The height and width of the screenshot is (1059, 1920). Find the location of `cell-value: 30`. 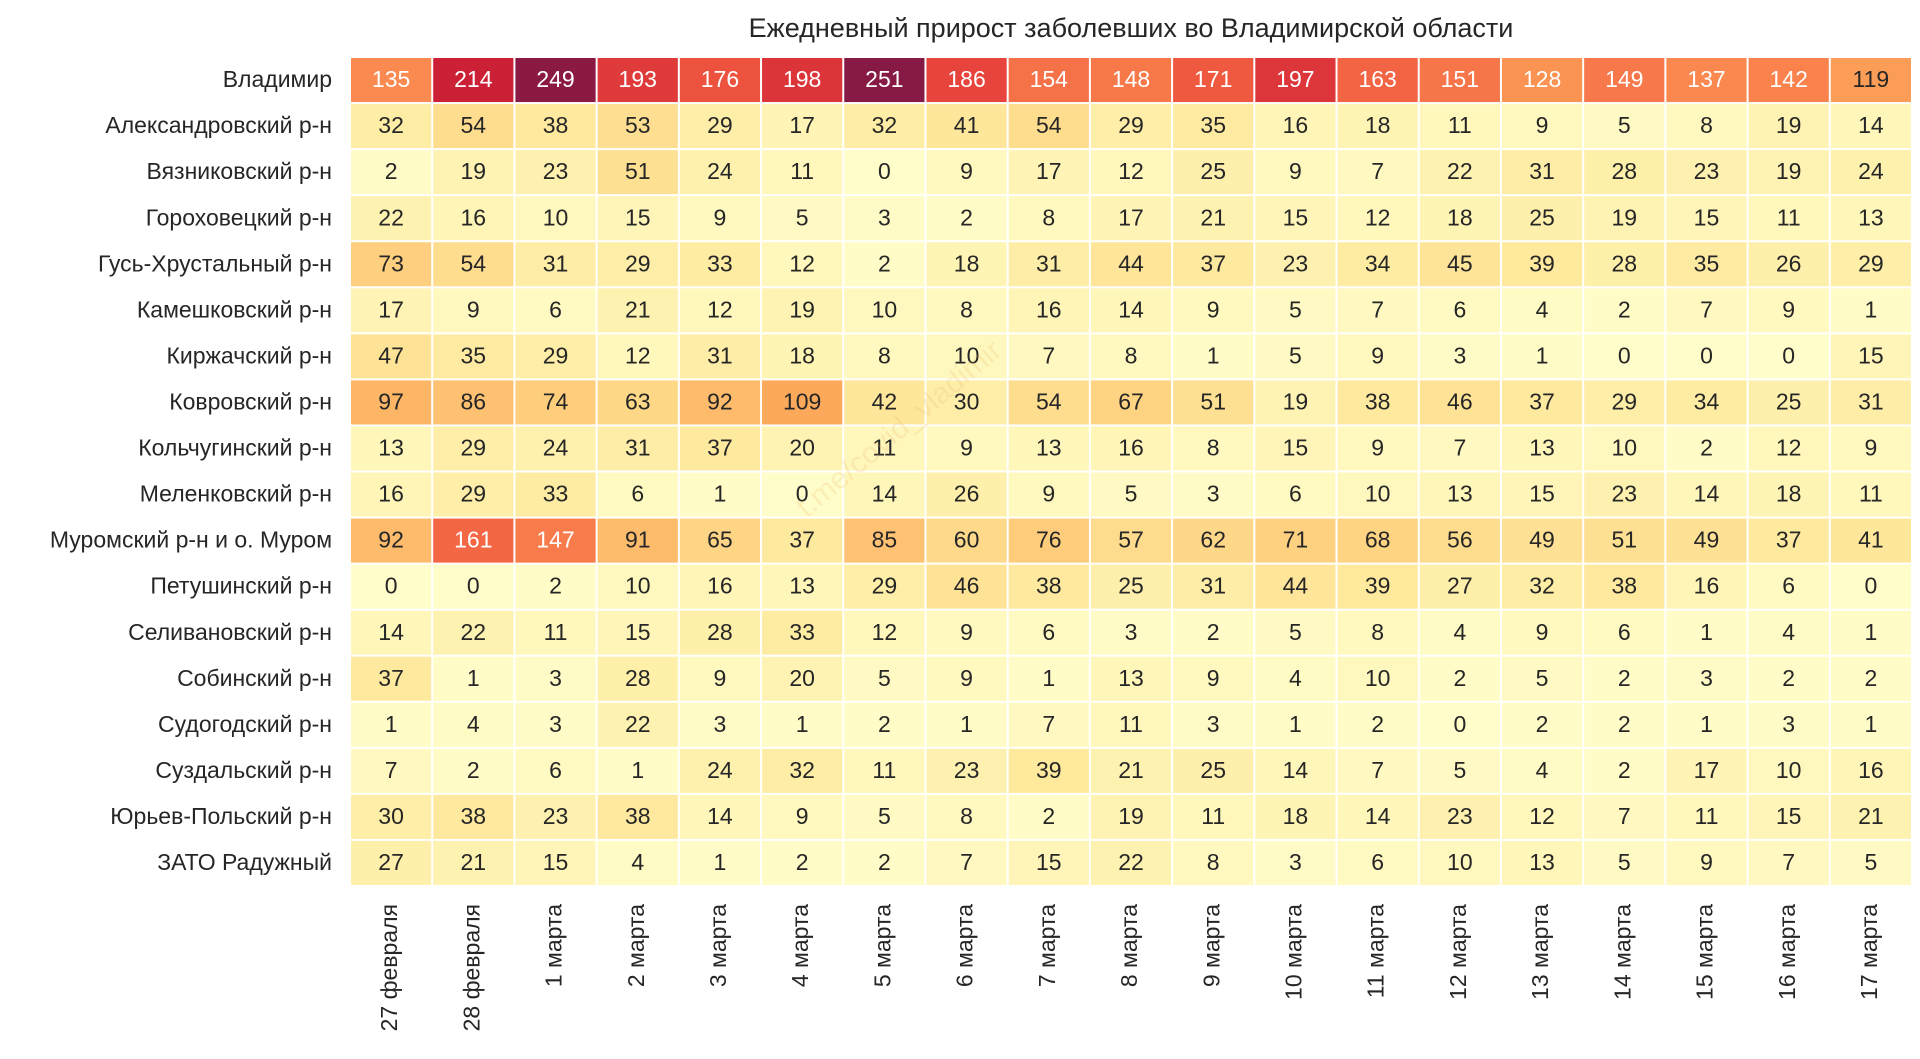

cell-value: 30 is located at coordinates (391, 816).